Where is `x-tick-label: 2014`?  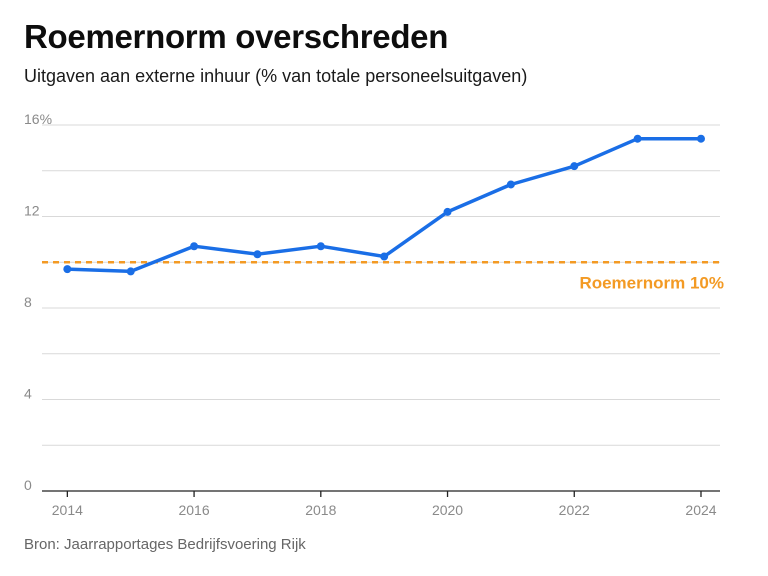 x-tick-label: 2014 is located at coordinates (67, 510).